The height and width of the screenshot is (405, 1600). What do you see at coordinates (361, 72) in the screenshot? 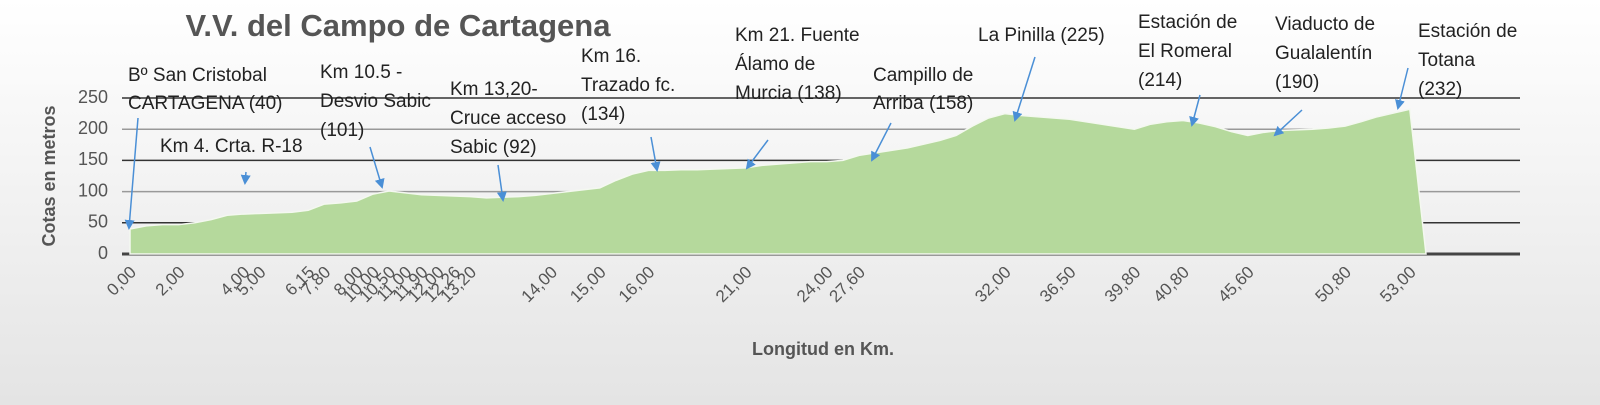
I see `annotation-text: Km 10.5 -` at bounding box center [361, 72].